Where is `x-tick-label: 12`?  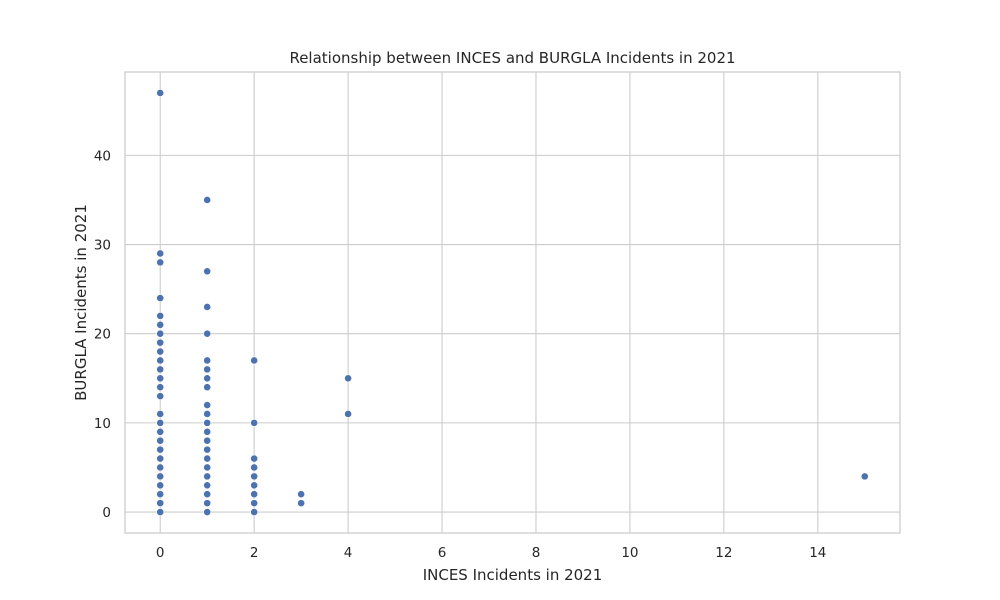
x-tick-label: 12 is located at coordinates (723, 553).